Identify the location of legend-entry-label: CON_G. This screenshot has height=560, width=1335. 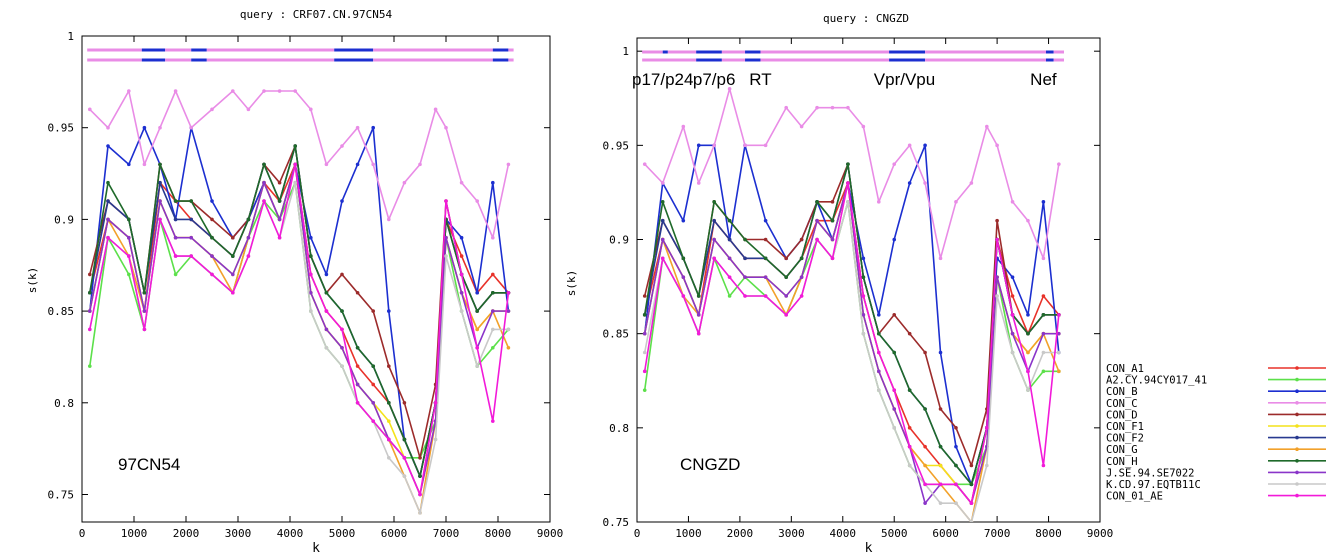
(1122, 450).